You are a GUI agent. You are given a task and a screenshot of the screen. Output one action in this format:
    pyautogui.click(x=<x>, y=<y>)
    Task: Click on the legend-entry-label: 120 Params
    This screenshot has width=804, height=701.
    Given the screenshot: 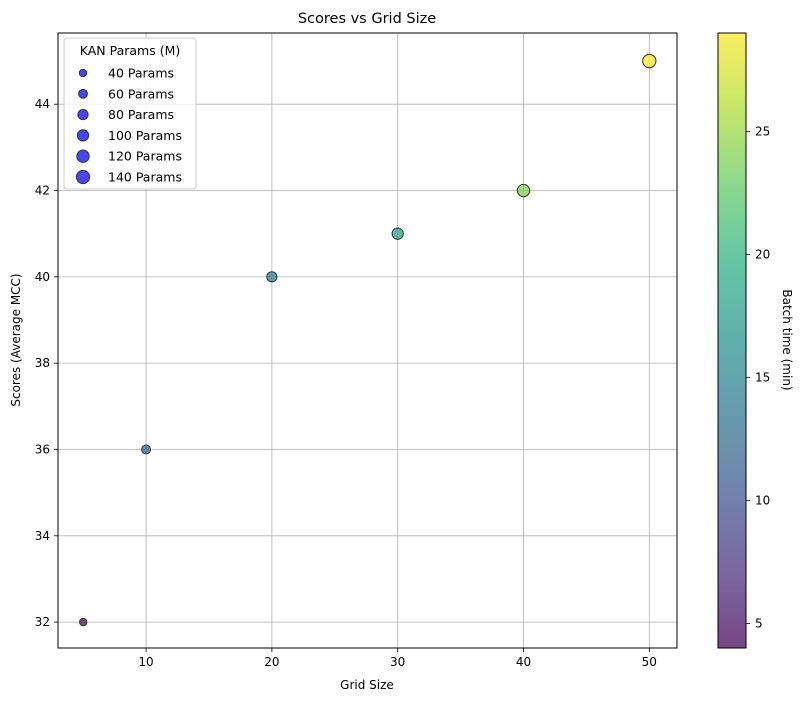 What is the action you would take?
    pyautogui.click(x=145, y=156)
    